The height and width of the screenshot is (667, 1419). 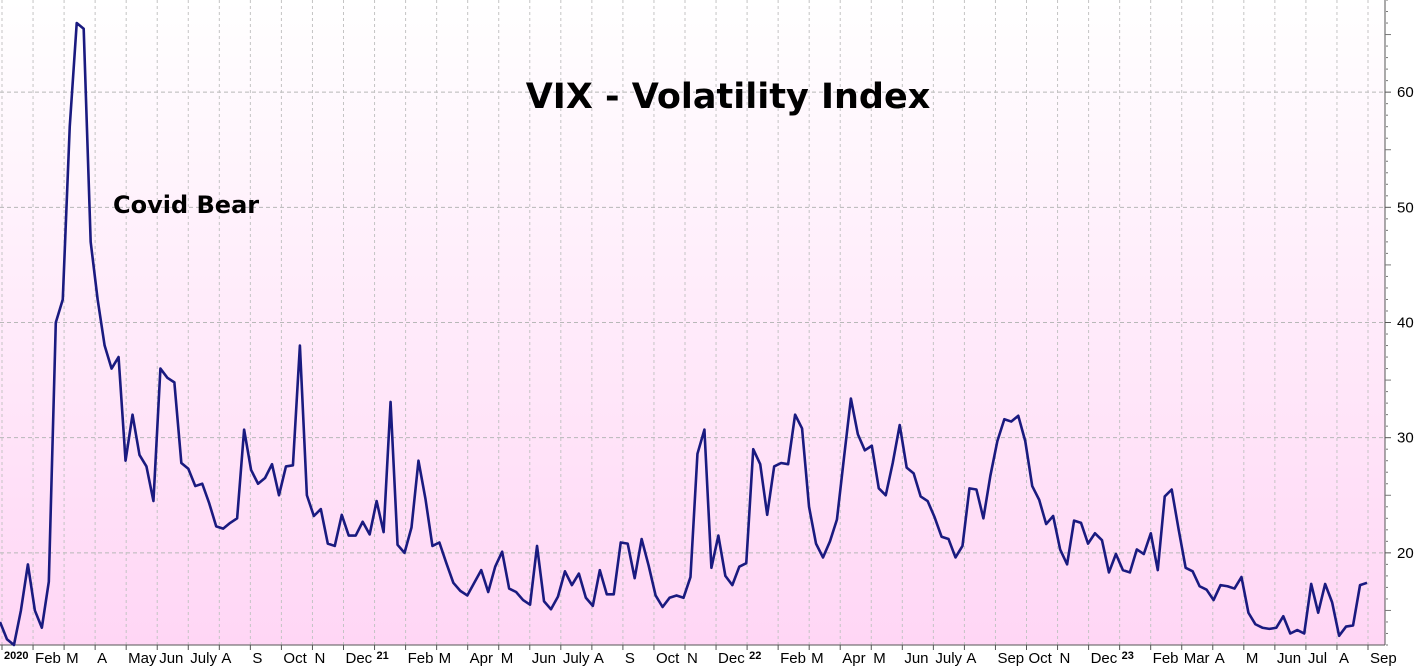 What do you see at coordinates (1317, 658) in the screenshot?
I see `x-tick-label: Jul` at bounding box center [1317, 658].